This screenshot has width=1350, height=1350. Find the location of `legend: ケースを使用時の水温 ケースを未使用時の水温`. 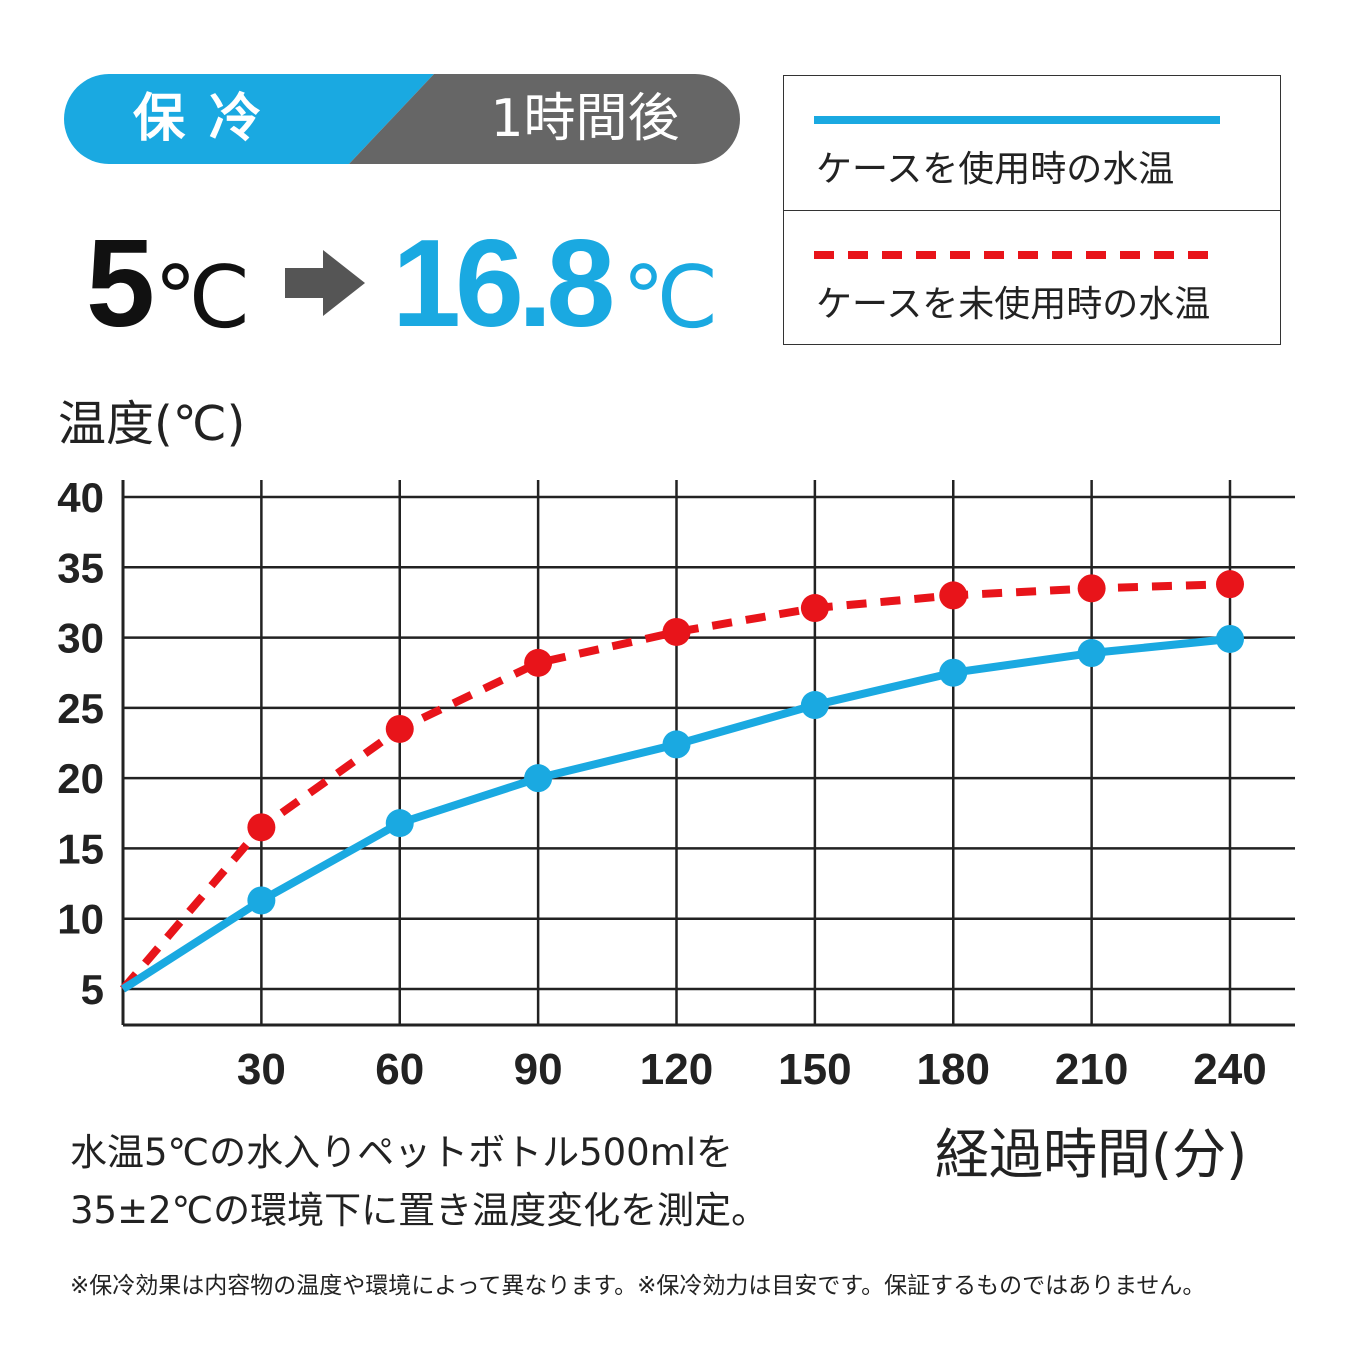

legend: ケースを使用時の水温 ケースを未使用時の水温 is located at coordinates (1032, 210).